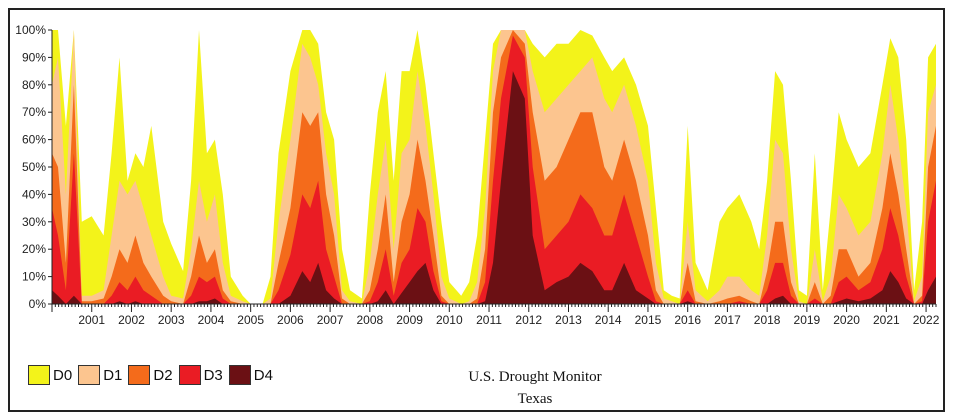 This screenshot has width=955, height=420. What do you see at coordinates (113, 375) in the screenshot?
I see `legend-label: D1` at bounding box center [113, 375].